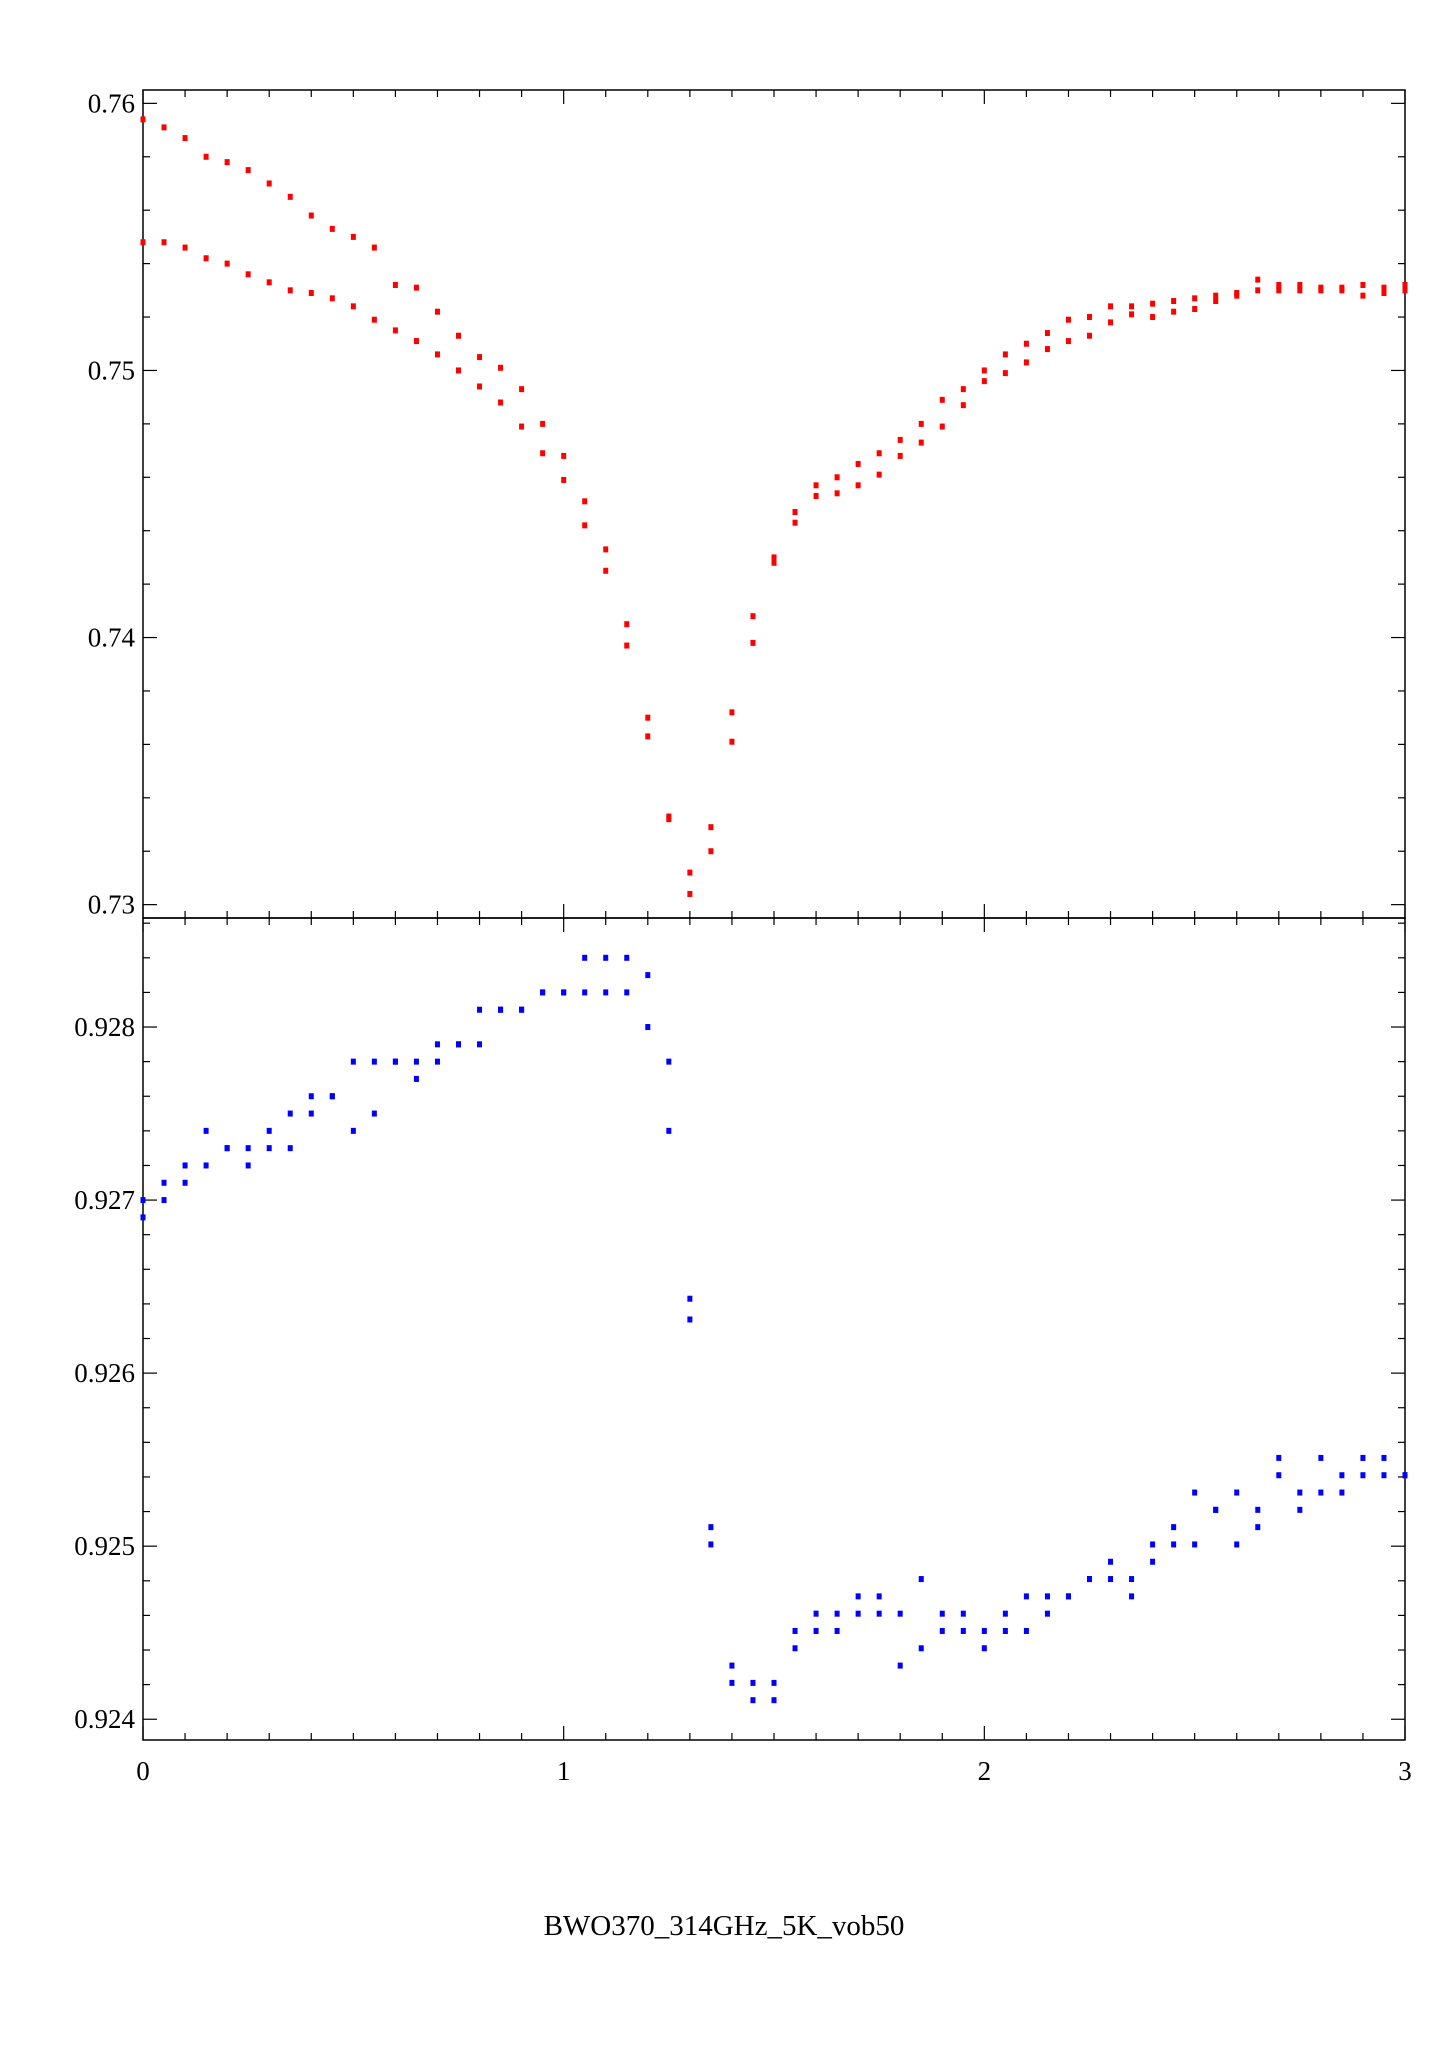 The image size is (1448, 2048). Describe the element at coordinates (724, 1926) in the screenshot. I see `figure-caption: BWO370_314GHz_5K_vob50` at that location.